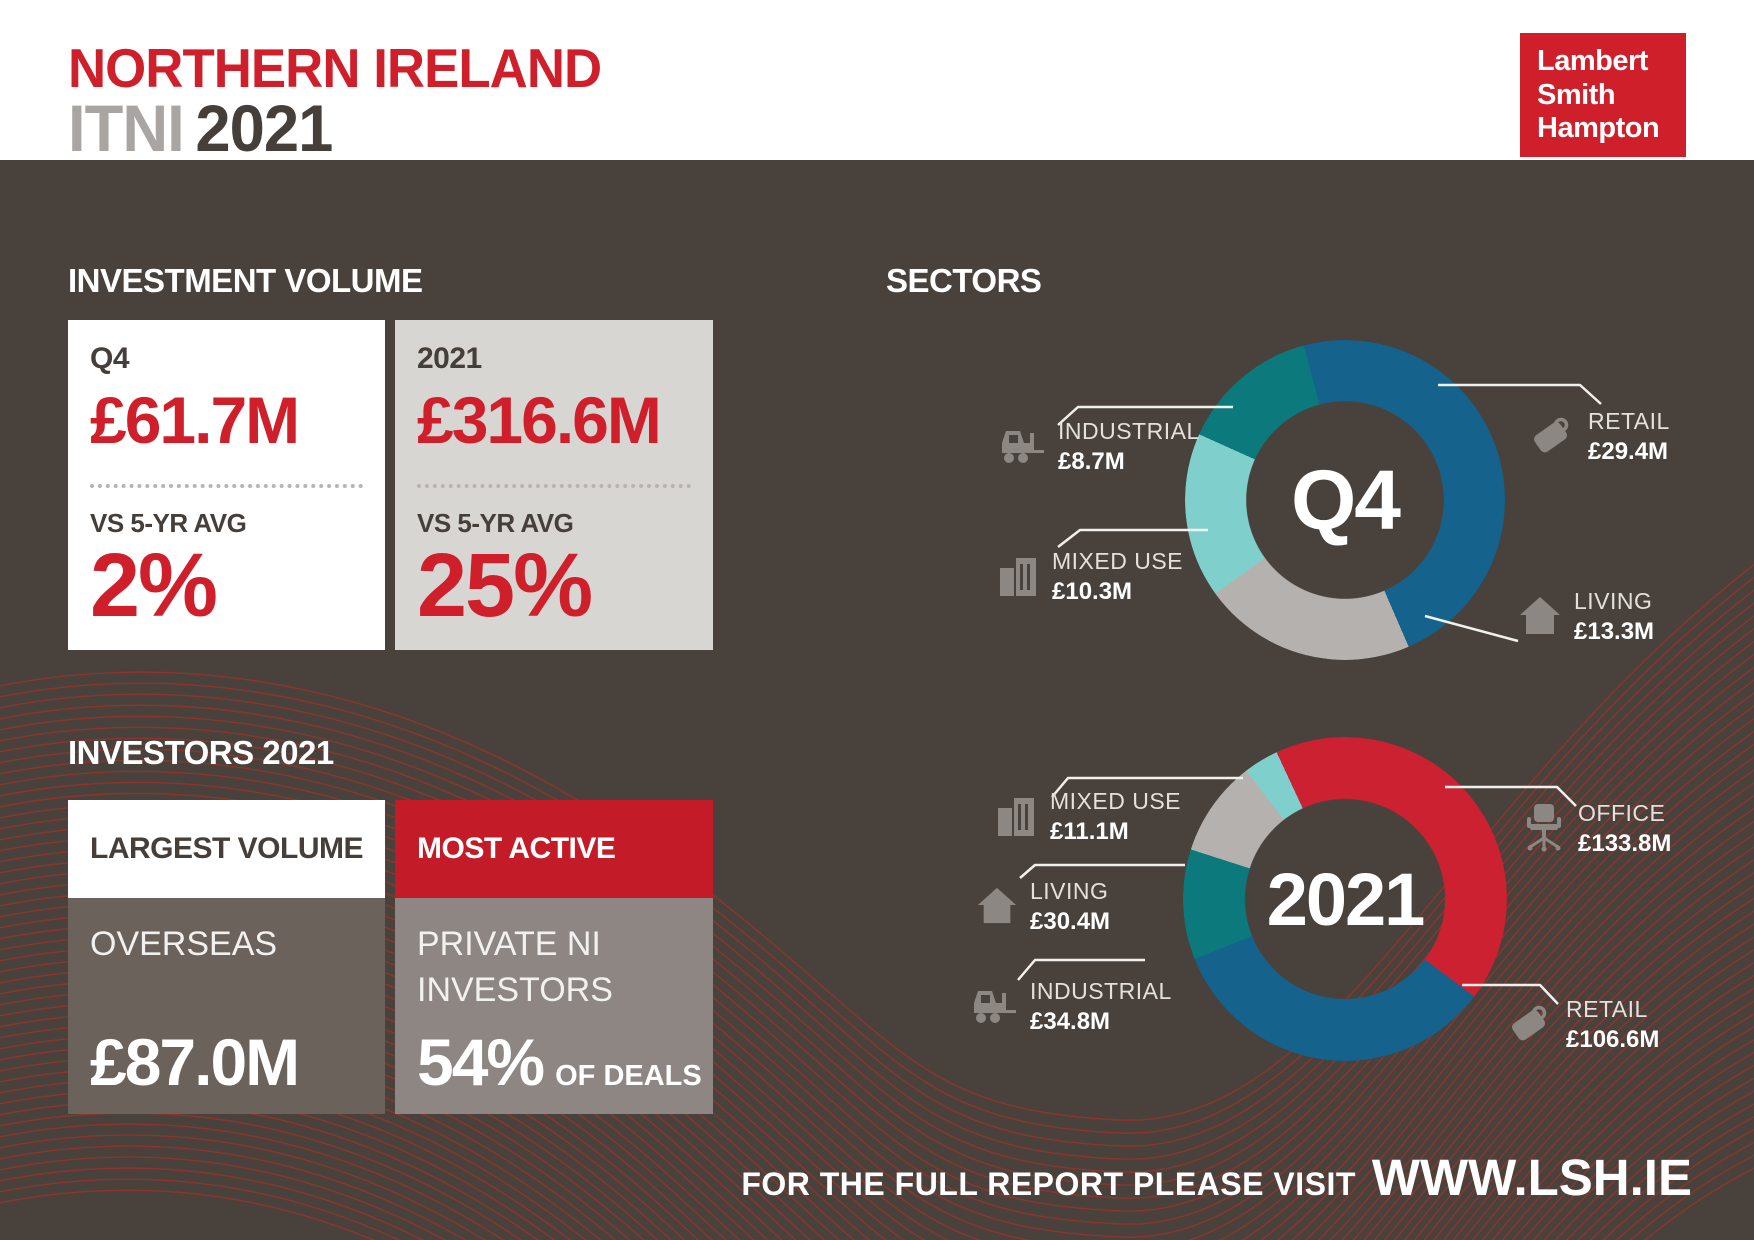 The width and height of the screenshot is (1754, 1240). Describe the element at coordinates (1576, 94) in the screenshot. I see `logo-line: Smith` at that location.